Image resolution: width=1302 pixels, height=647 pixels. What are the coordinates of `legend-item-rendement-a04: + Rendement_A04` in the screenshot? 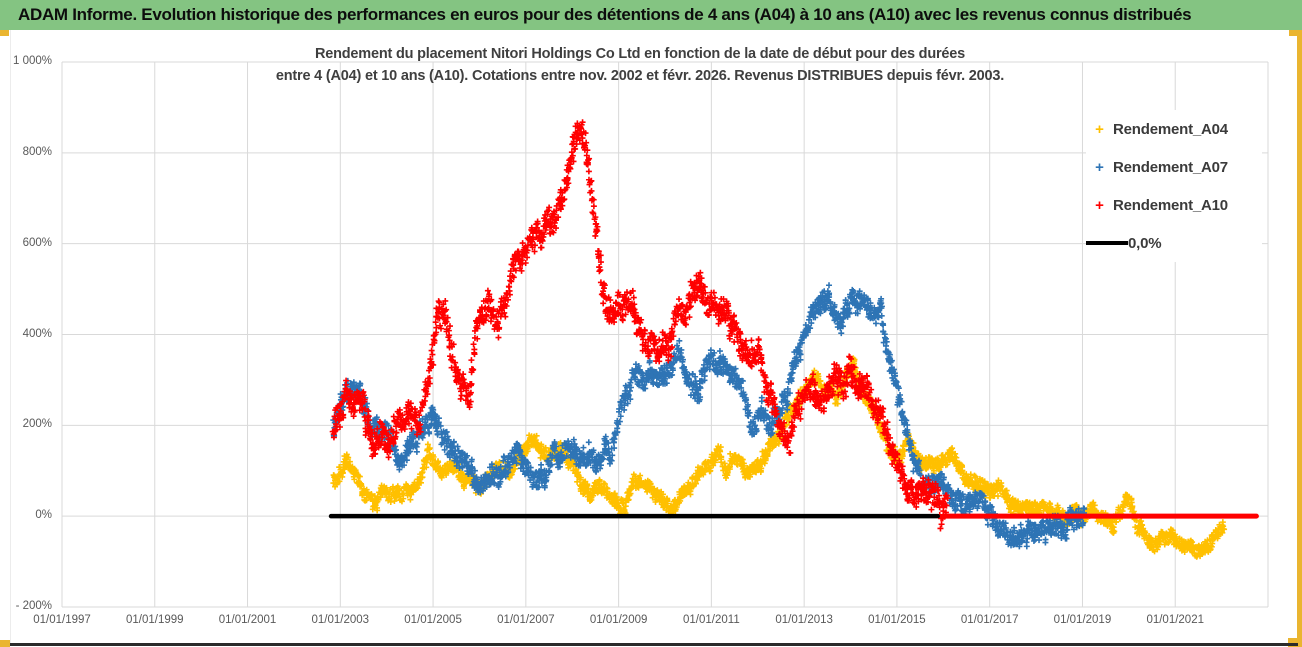 It's located at (1174, 129).